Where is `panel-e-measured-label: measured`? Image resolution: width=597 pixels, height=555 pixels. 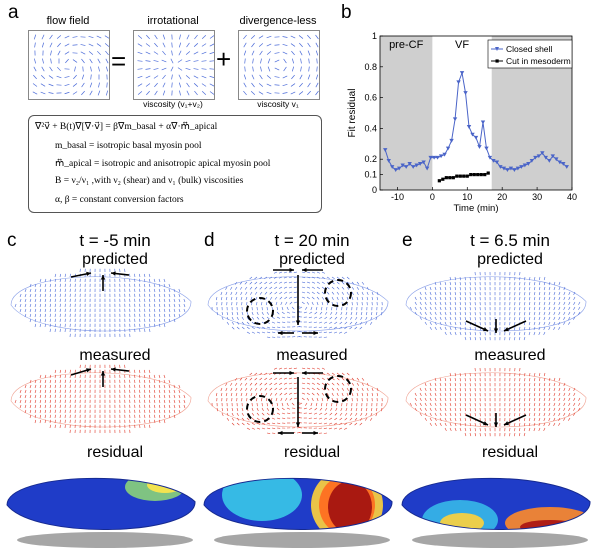
panel-e-measured-label: measured is located at coordinates (510, 355).